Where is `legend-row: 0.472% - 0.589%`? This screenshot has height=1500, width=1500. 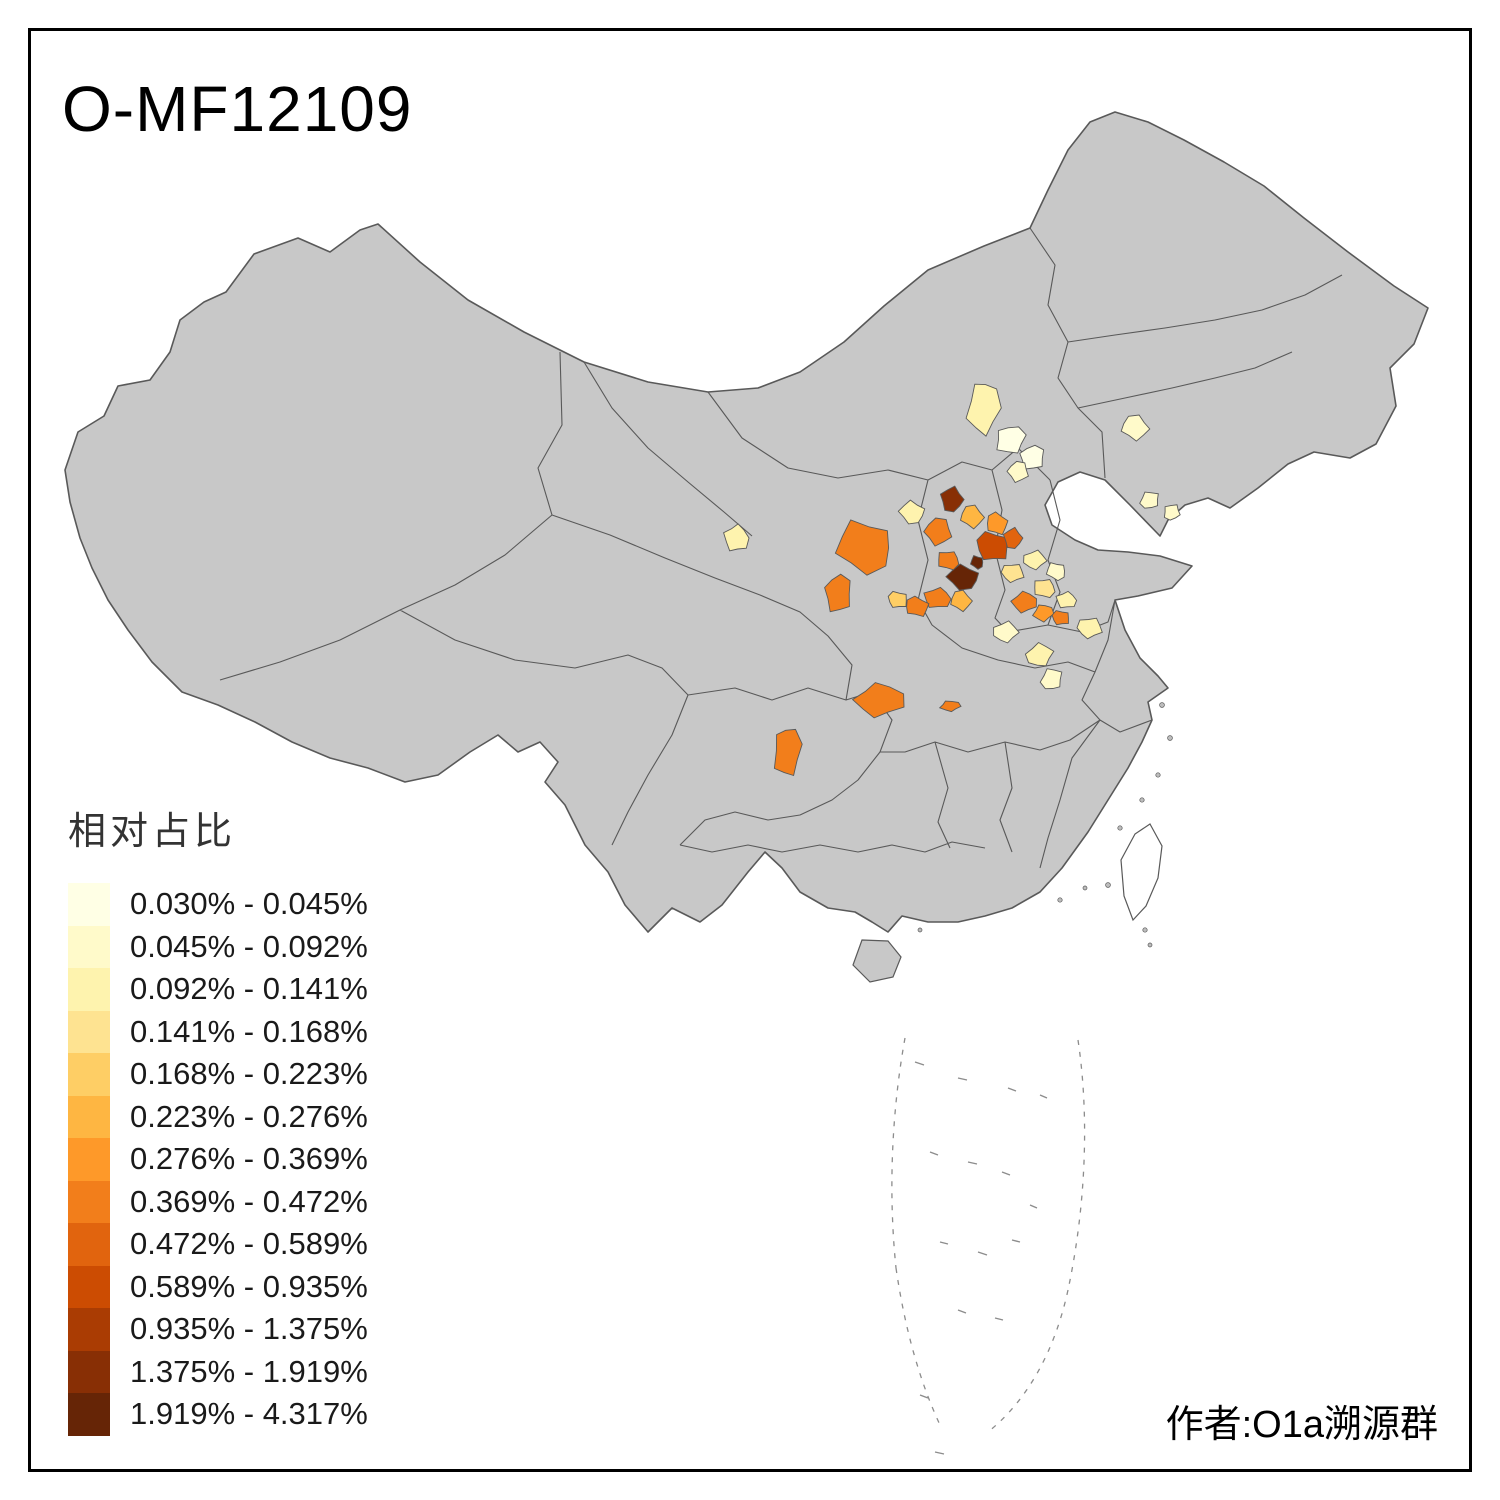
legend-row: 0.472% - 0.589% is located at coordinates (278, 1244).